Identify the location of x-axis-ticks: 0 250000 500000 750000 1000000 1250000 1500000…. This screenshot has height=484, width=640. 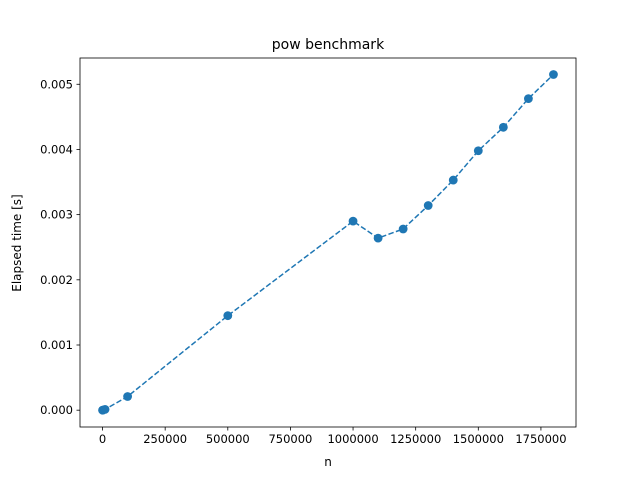
(333, 436).